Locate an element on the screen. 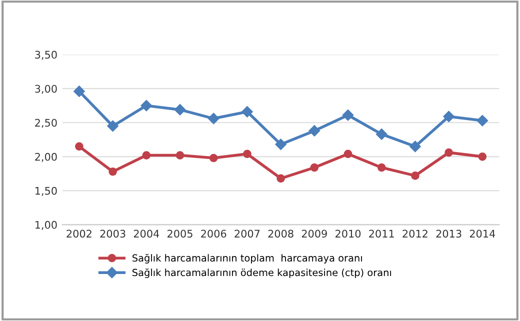  x-tick-label: 2003 is located at coordinates (113, 234).